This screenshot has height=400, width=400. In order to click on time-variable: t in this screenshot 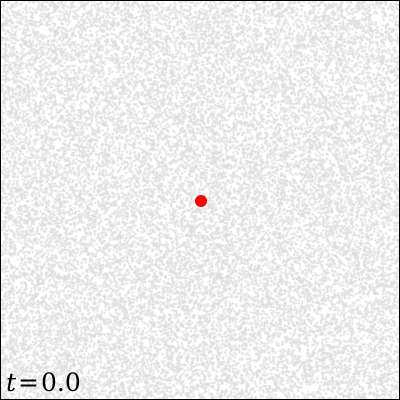, I will do `click(11, 382)`.